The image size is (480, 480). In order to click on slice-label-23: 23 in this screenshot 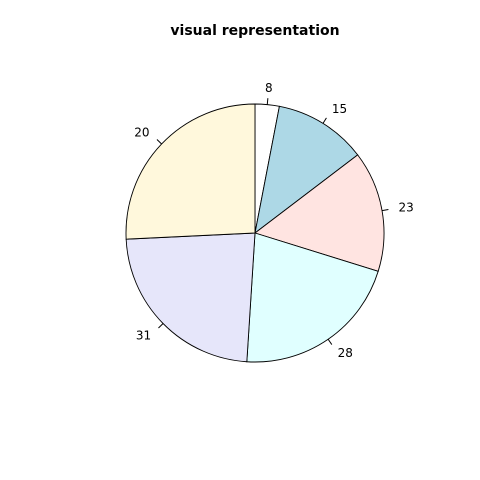, I will do `click(406, 208)`.